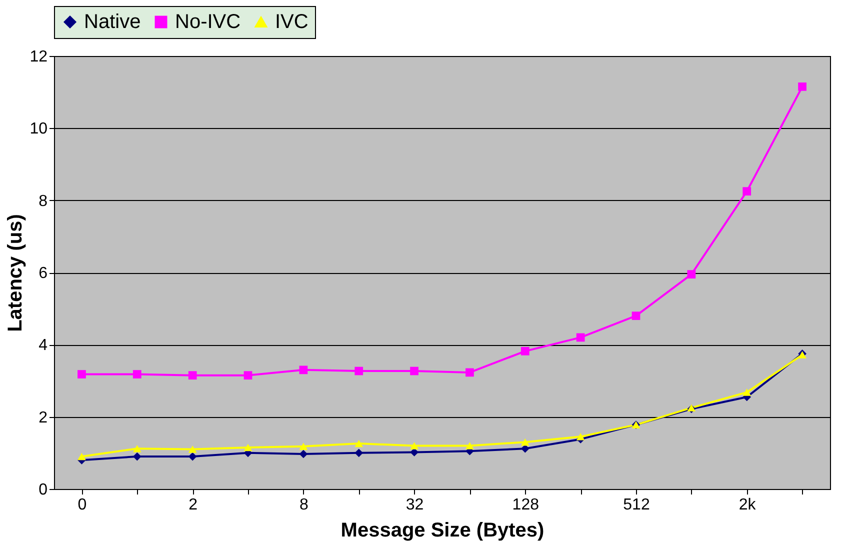  What do you see at coordinates (747, 505) in the screenshot?
I see `x-tick-label: 2k` at bounding box center [747, 505].